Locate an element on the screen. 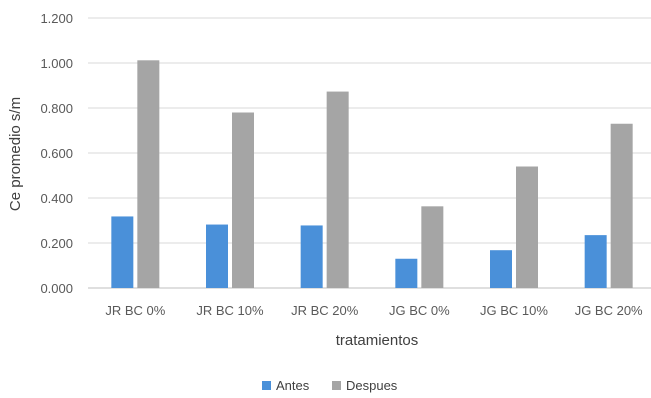  x-tick-label: JR BC 0% is located at coordinates (135, 310).